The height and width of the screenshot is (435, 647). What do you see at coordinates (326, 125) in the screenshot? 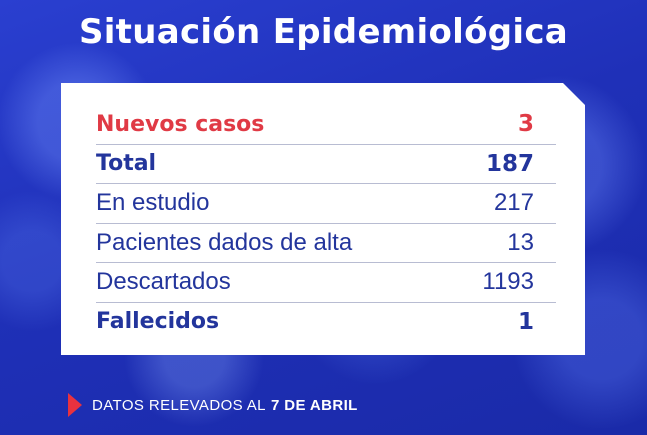
I see `row-nuevos-casos: Nuevos casos 3` at bounding box center [326, 125].